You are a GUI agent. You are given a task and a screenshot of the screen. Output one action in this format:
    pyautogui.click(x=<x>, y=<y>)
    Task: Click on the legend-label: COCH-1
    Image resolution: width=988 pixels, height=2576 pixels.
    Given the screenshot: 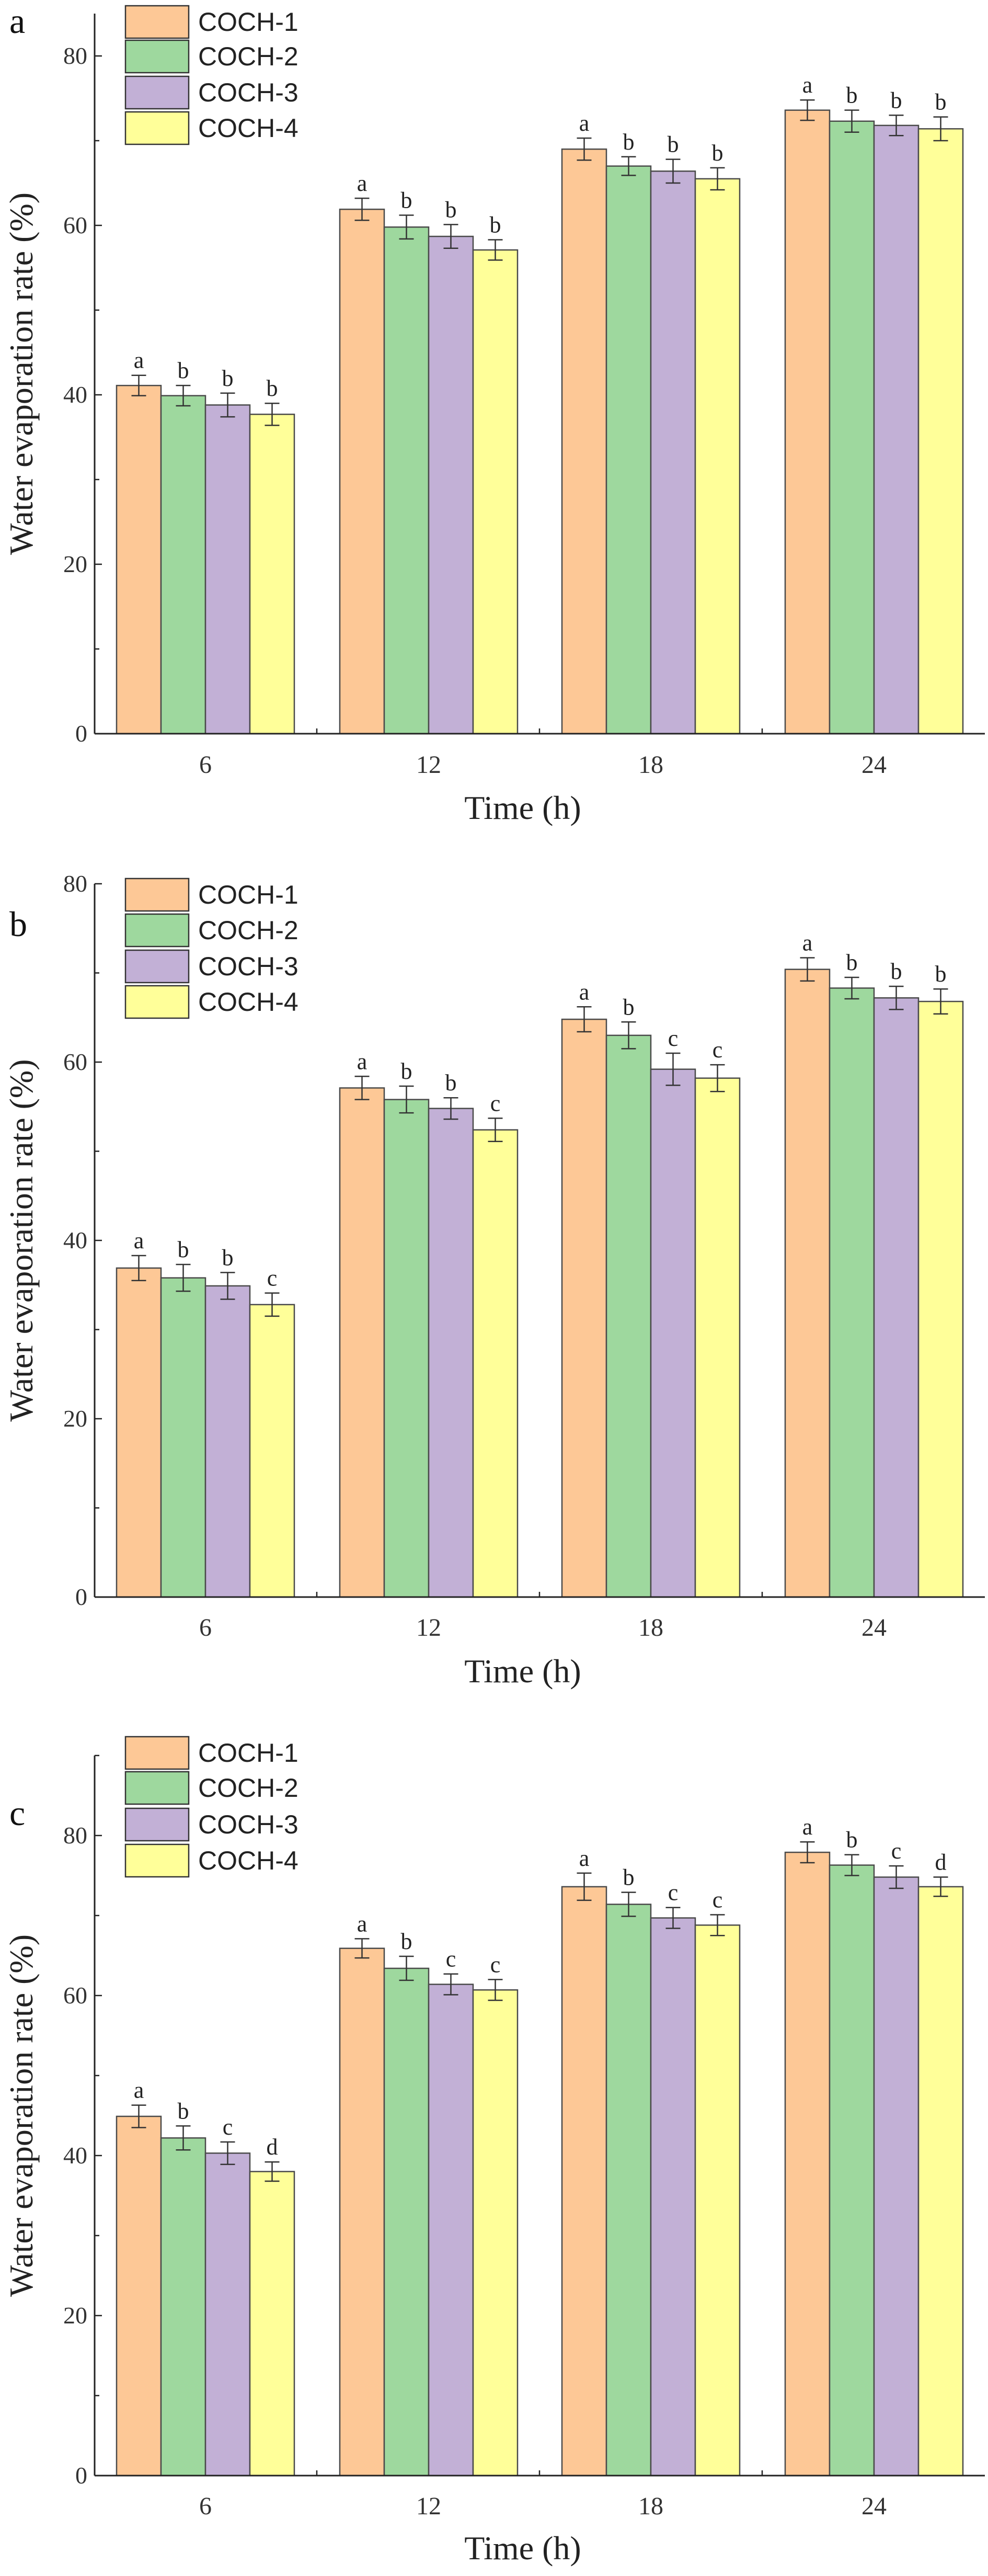 What is the action you would take?
    pyautogui.click(x=248, y=1753)
    